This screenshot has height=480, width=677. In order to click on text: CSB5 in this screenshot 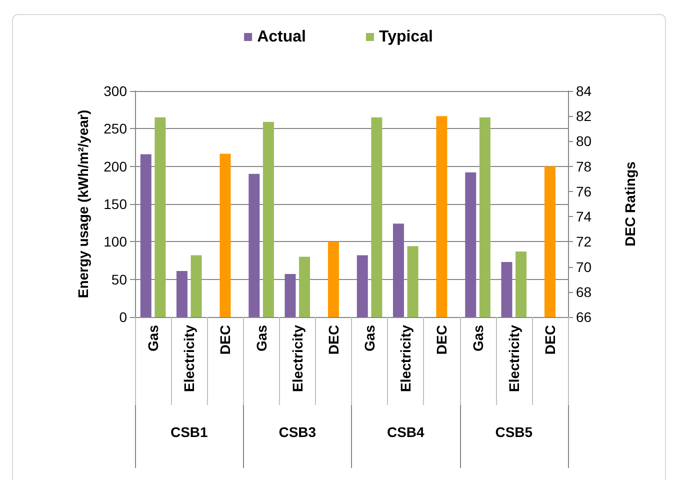, I will do `click(514, 432)`.